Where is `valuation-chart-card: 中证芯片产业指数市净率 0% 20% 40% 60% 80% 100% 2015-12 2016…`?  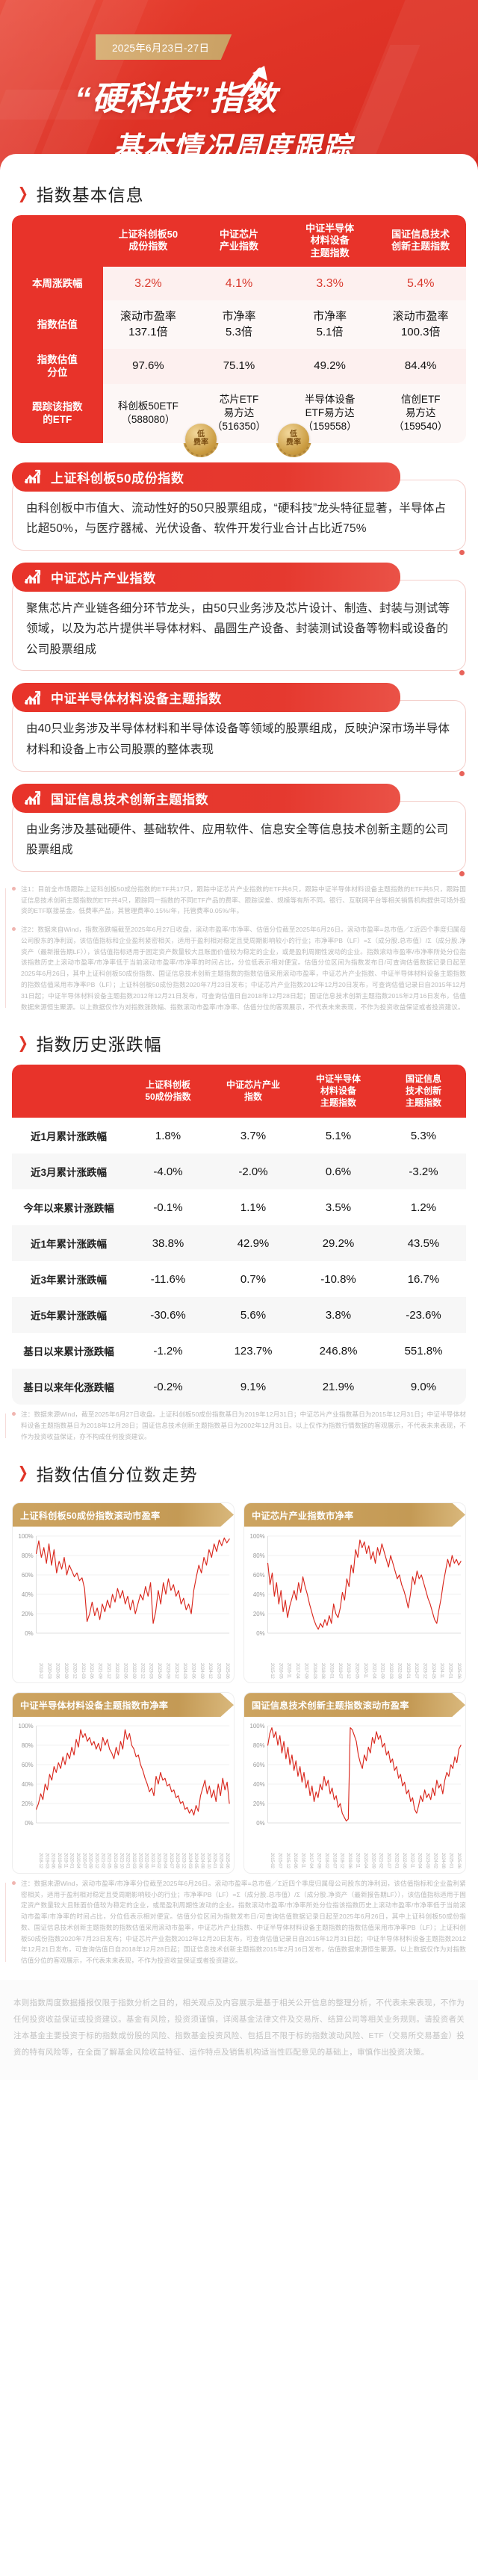
valuation-chart-card: 中证芯片产业指数市净率 0% 20% 40% 60% 80% 100% 2015-12 2016… is located at coordinates (354, 1593).